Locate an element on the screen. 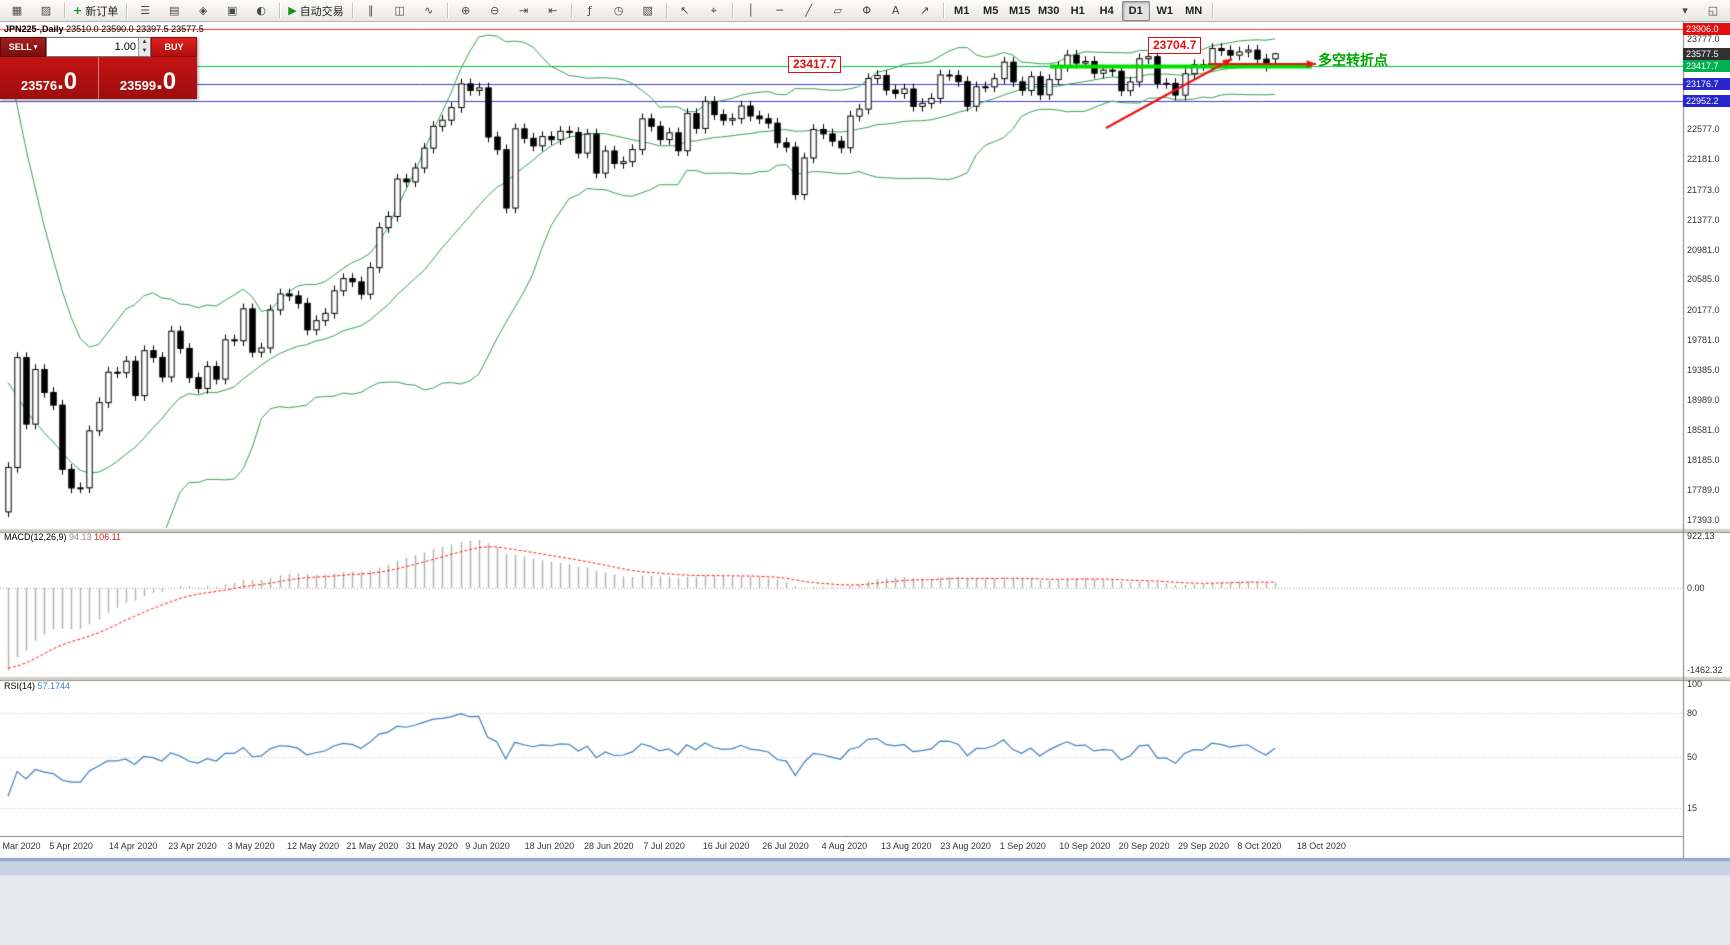 This screenshot has width=1730, height=945. horizontal-line-icon: ─ is located at coordinates (779, 10).